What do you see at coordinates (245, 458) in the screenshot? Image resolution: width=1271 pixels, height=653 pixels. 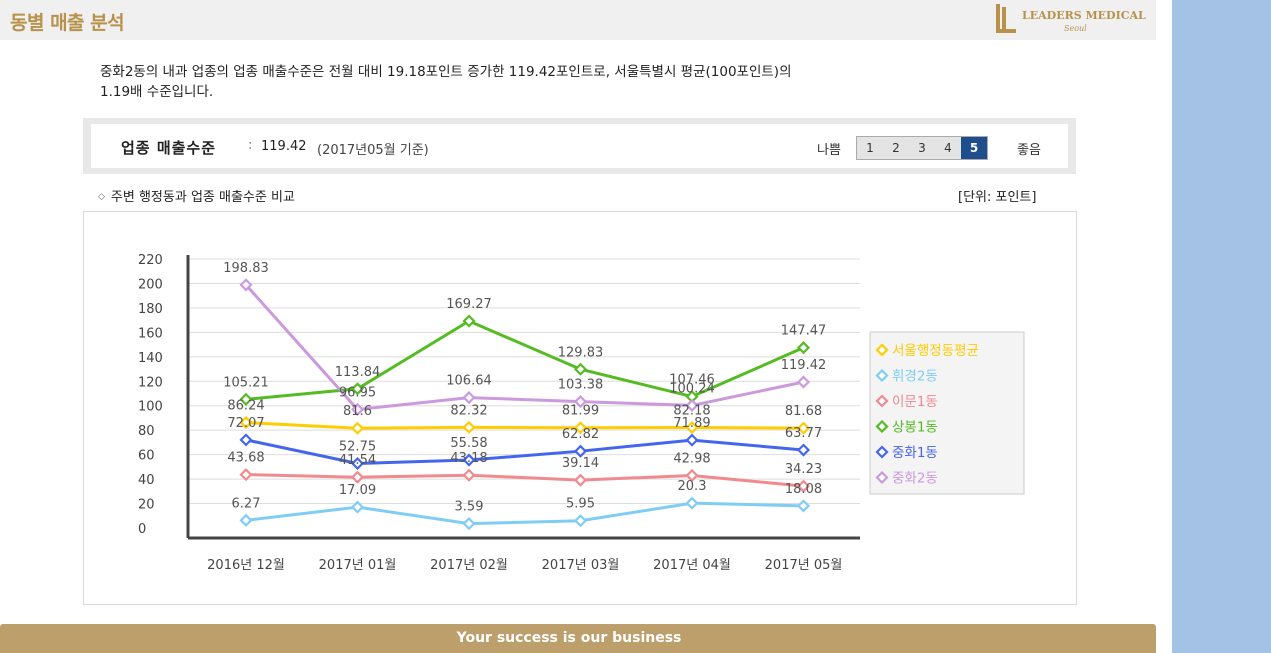 I see `data-label: 43.68` at bounding box center [245, 458].